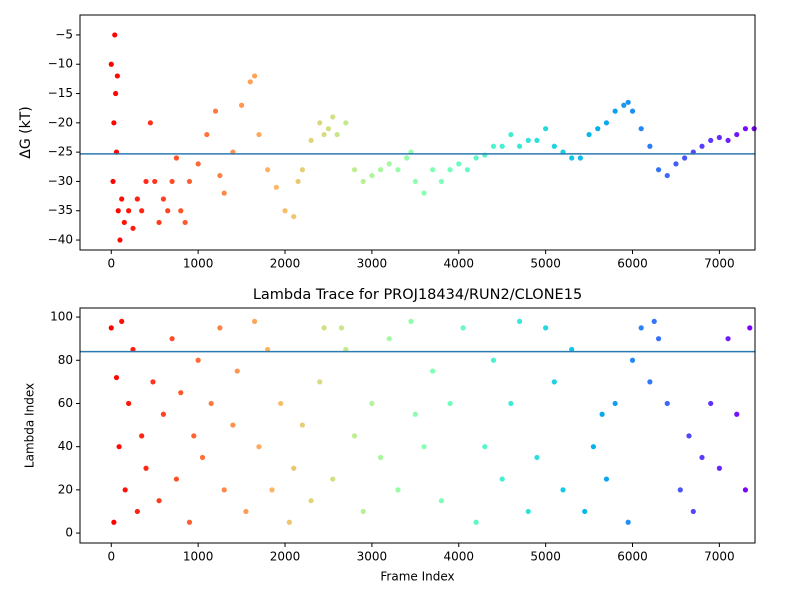 The image size is (800, 600). Describe the element at coordinates (64, 34) in the screenshot. I see `y-tick-label: −5` at that location.